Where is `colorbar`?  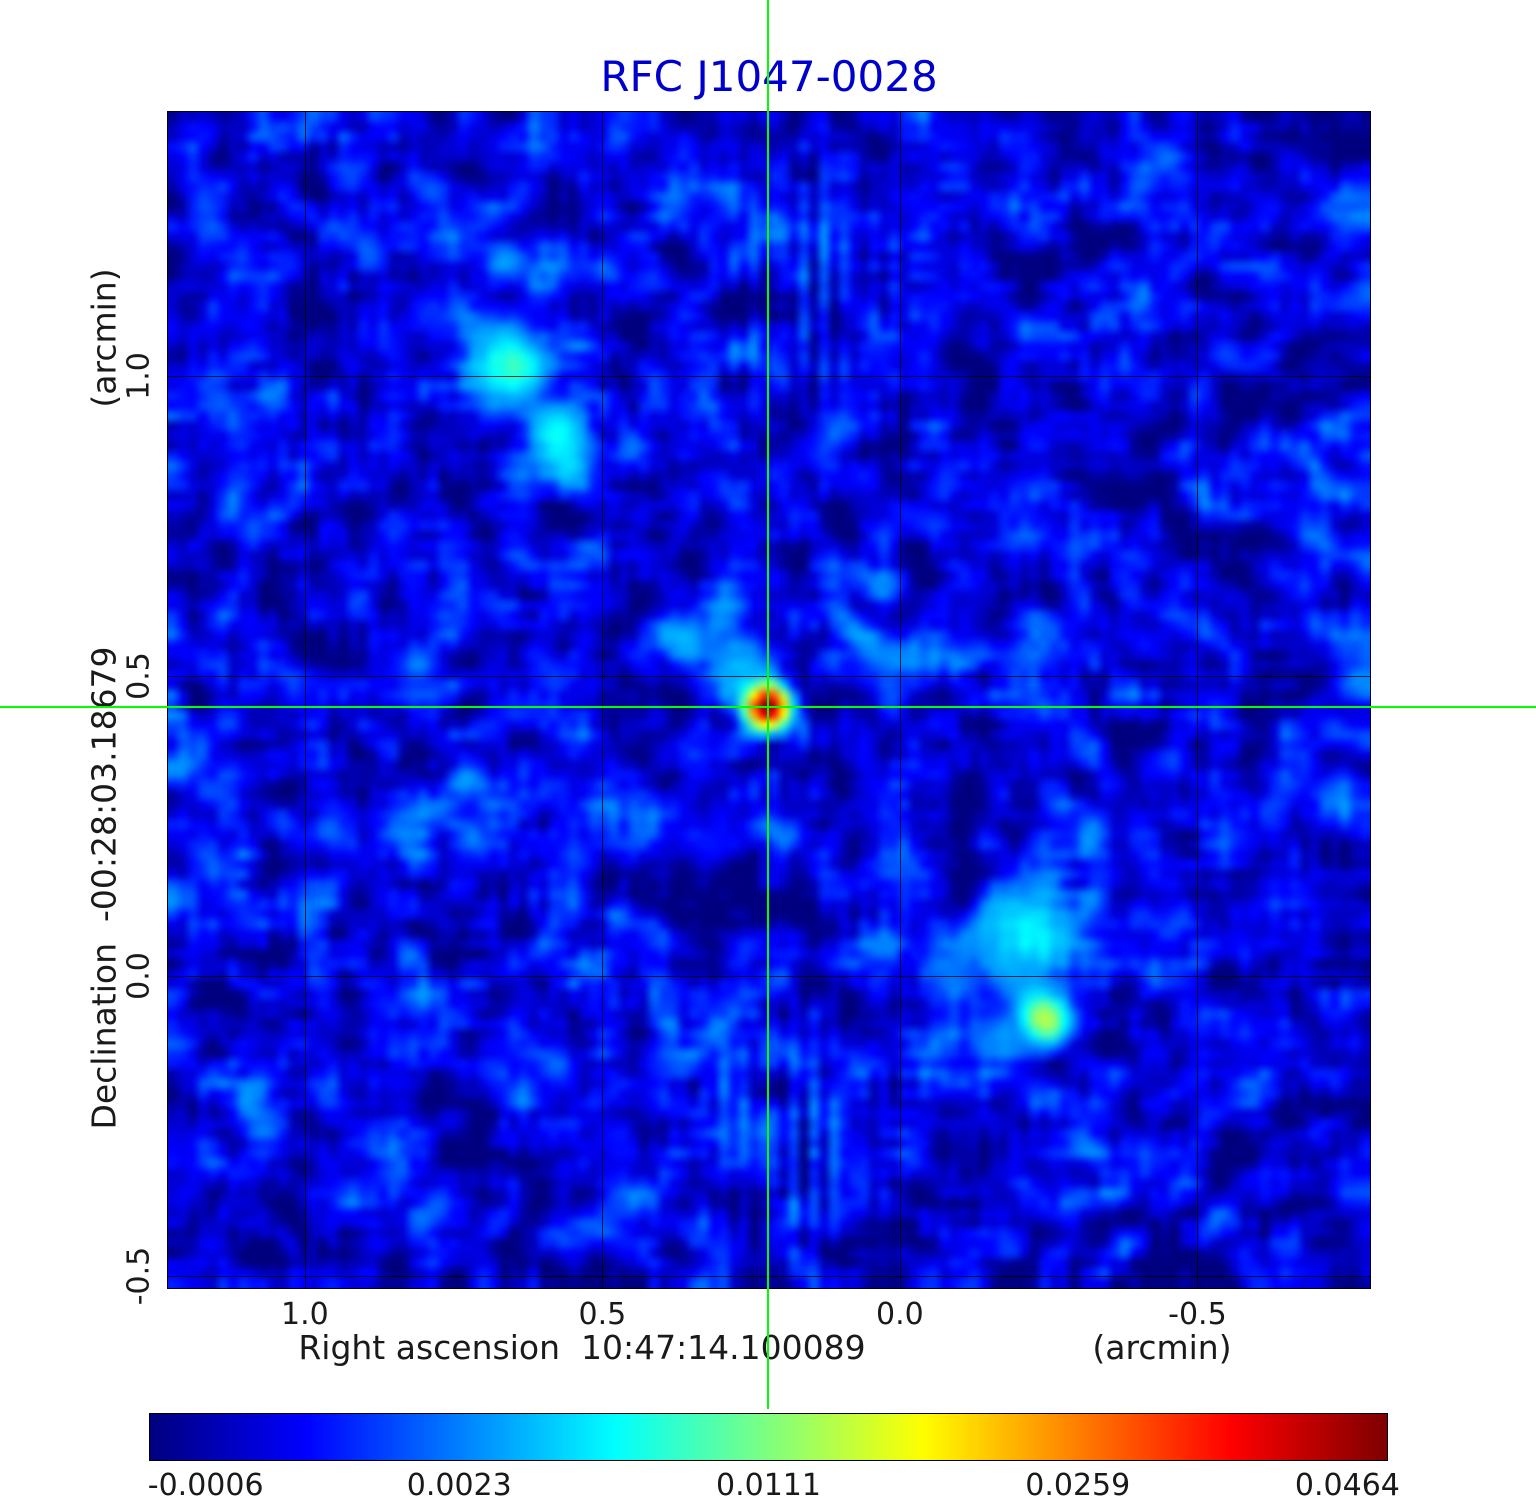
colorbar is located at coordinates (768, 1437).